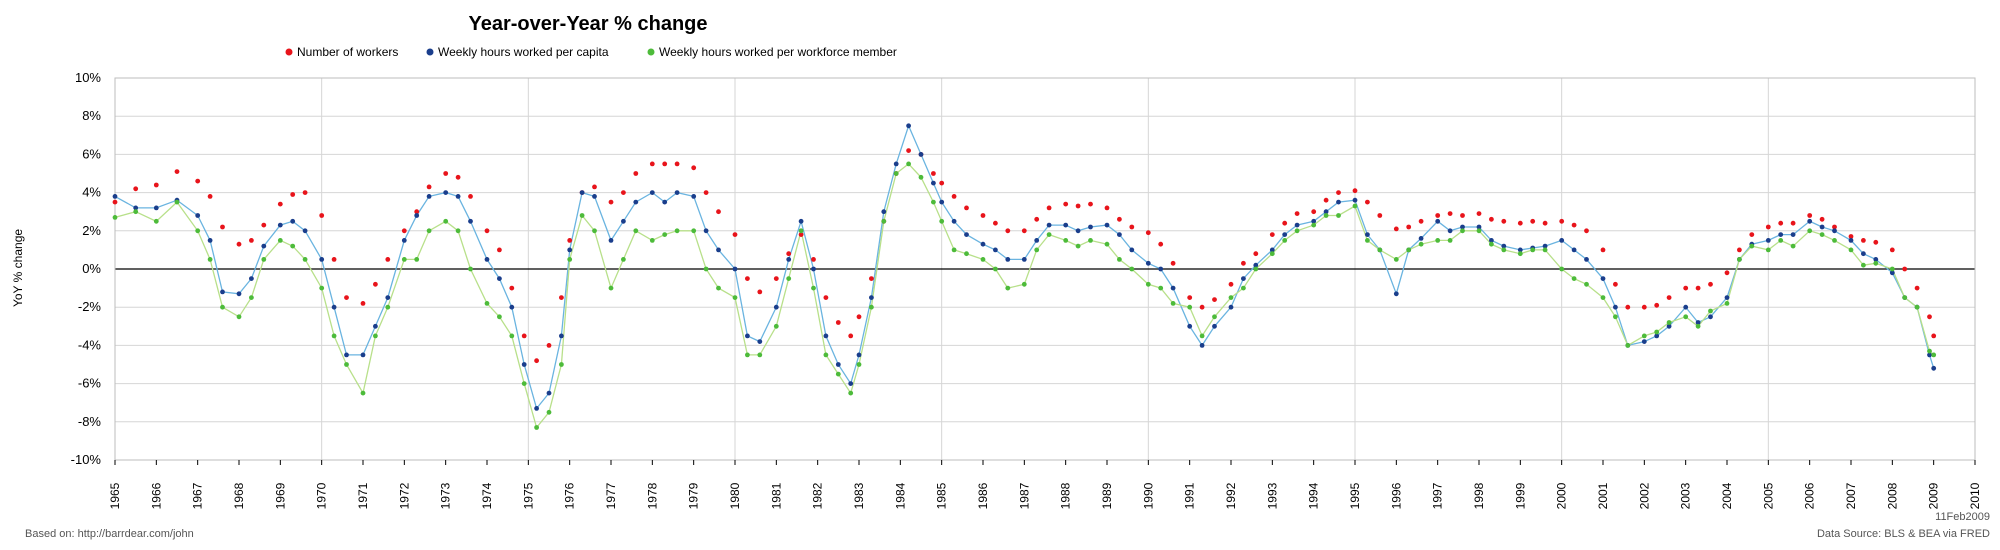  Describe the element at coordinates (1810, 495) in the screenshot. I see `x-tick-label: 2006` at that location.